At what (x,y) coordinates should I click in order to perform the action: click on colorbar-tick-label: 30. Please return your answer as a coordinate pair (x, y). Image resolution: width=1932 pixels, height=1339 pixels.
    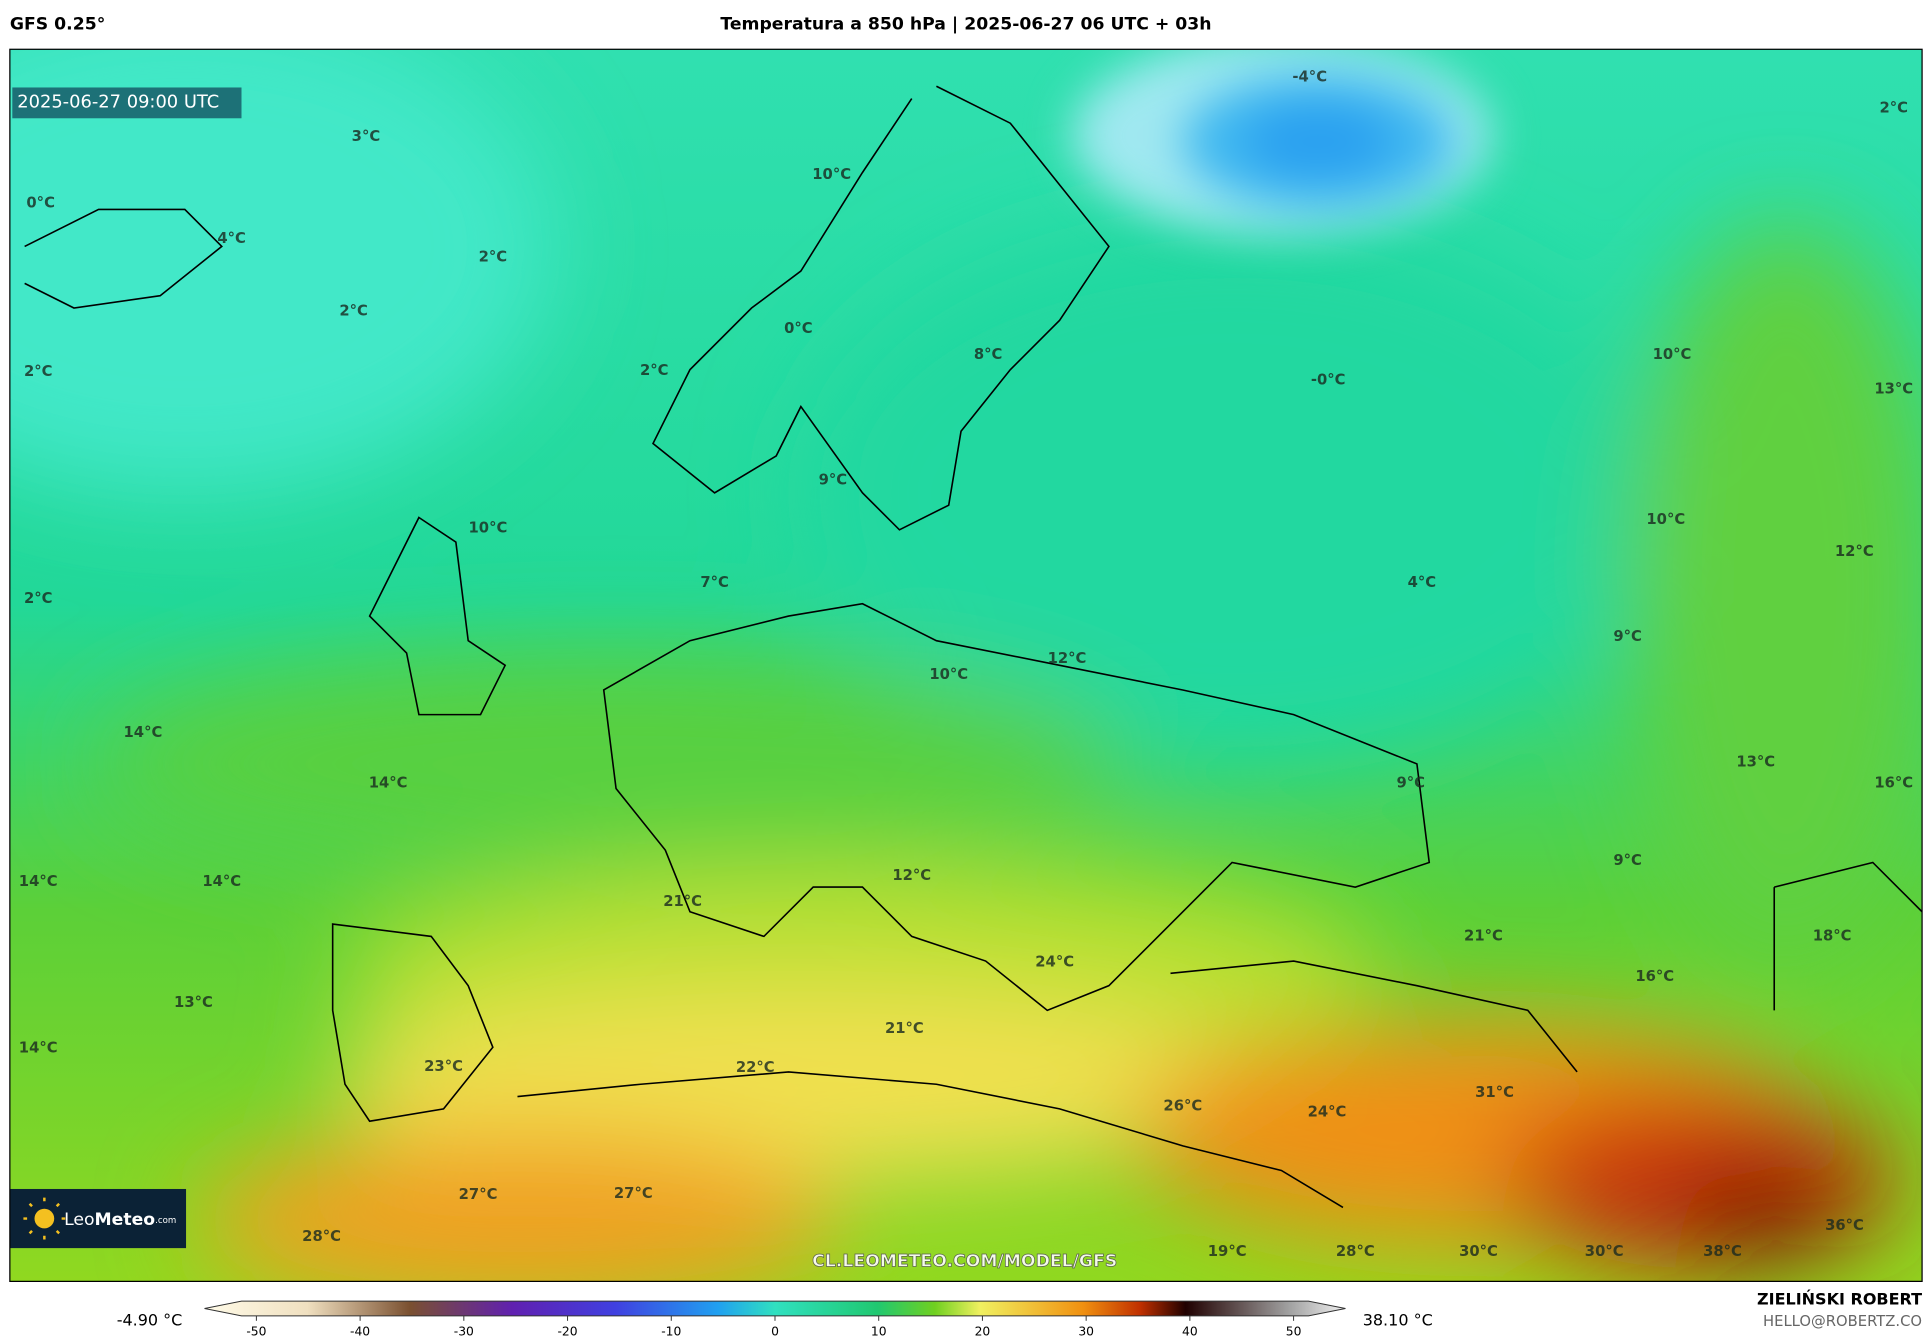
    Looking at the image, I should click on (1086, 1331).